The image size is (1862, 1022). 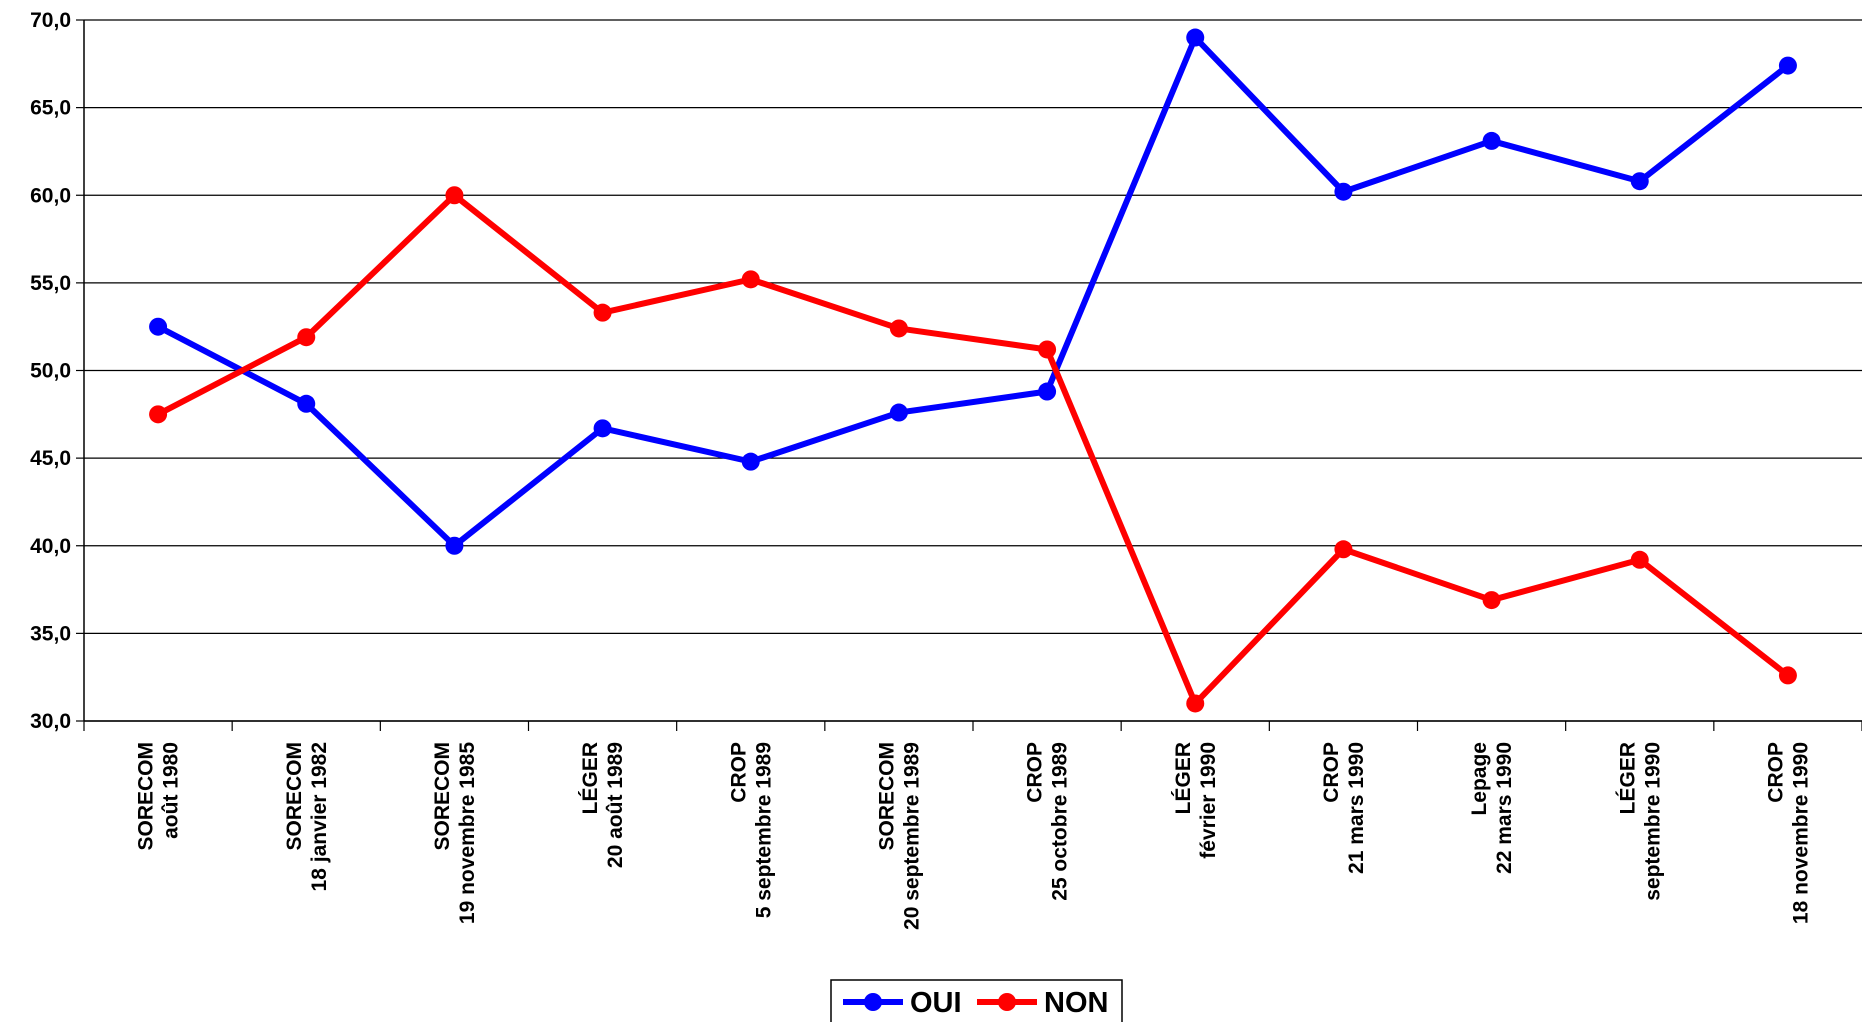 What do you see at coordinates (1356, 808) in the screenshot?
I see `x-category-label-line: 21 mars 1990` at bounding box center [1356, 808].